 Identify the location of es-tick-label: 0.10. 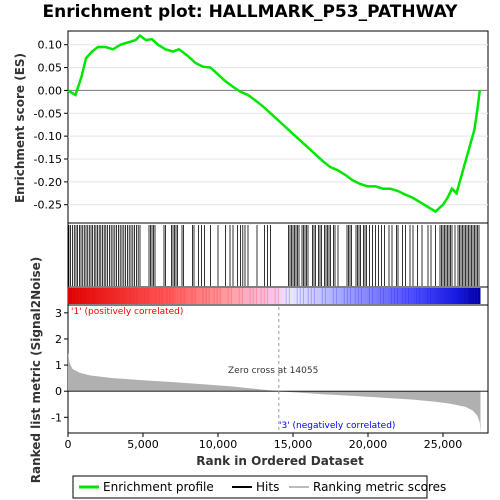
(50, 45).